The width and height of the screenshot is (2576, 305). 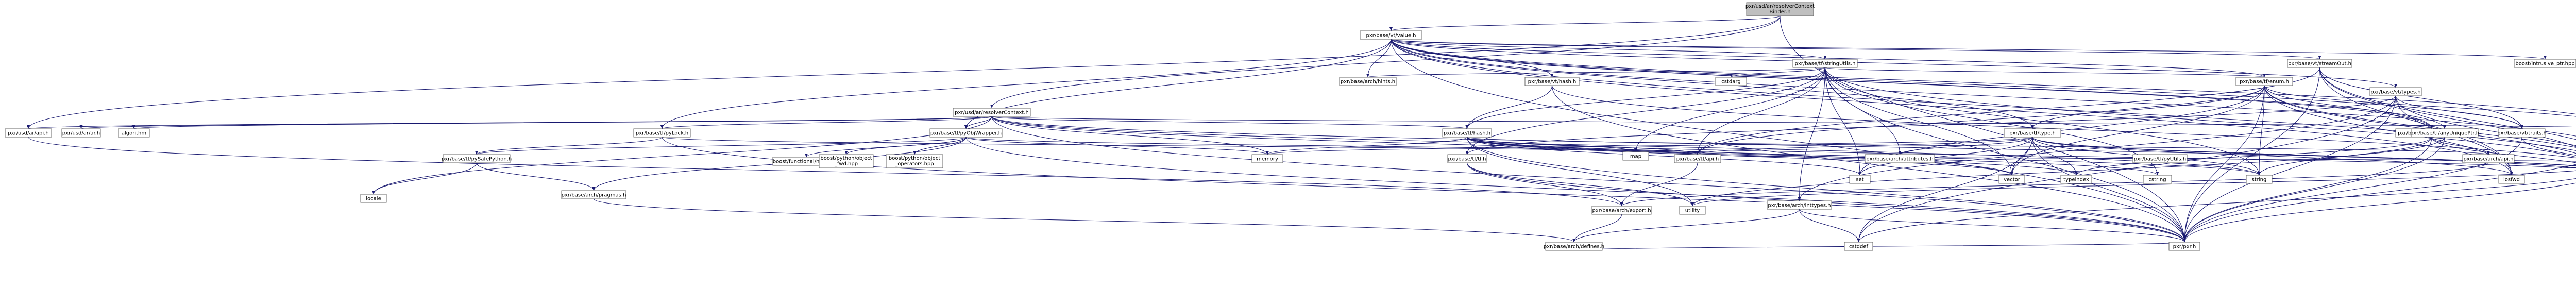 What do you see at coordinates (477, 159) in the screenshot?
I see `node-pySafePython: pxr/base/tf/pySafePython.h` at bounding box center [477, 159].